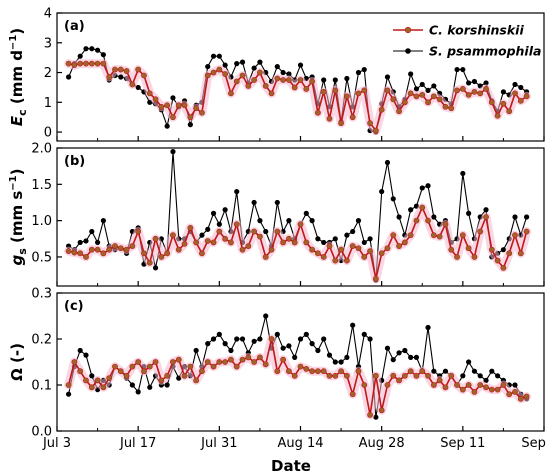 Image resolution: width=550 pixels, height=476 pixels. Describe the element at coordinates (56, 443) in the screenshot. I see `x-tick-label: Jul 3` at that location.